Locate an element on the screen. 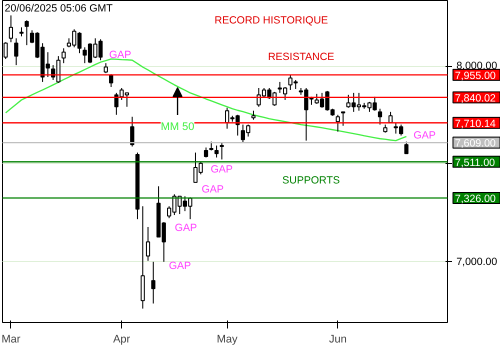 Image resolution: width=500 pixels, height=350 pixels. text: MM 50 is located at coordinates (177, 126).